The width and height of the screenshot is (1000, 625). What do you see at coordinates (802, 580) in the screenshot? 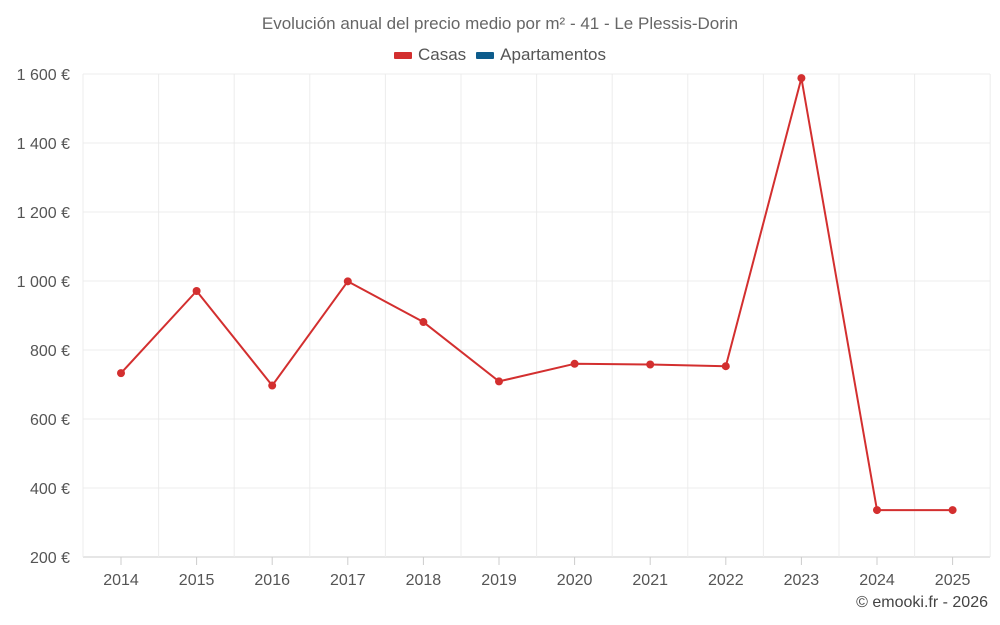
I see `x-tick-label: 2023` at bounding box center [802, 580].